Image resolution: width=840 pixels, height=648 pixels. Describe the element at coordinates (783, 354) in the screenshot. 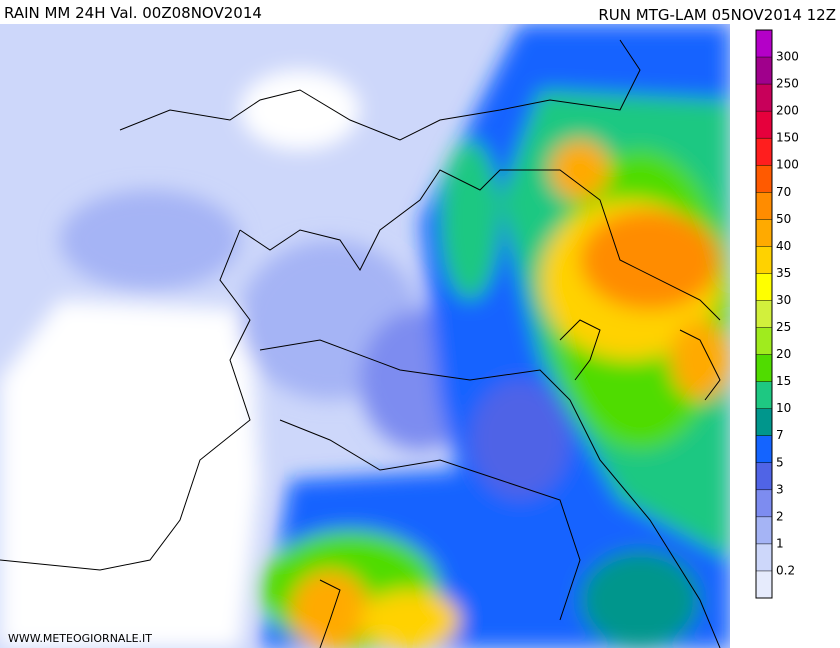

I see `scale-label: 20` at that location.